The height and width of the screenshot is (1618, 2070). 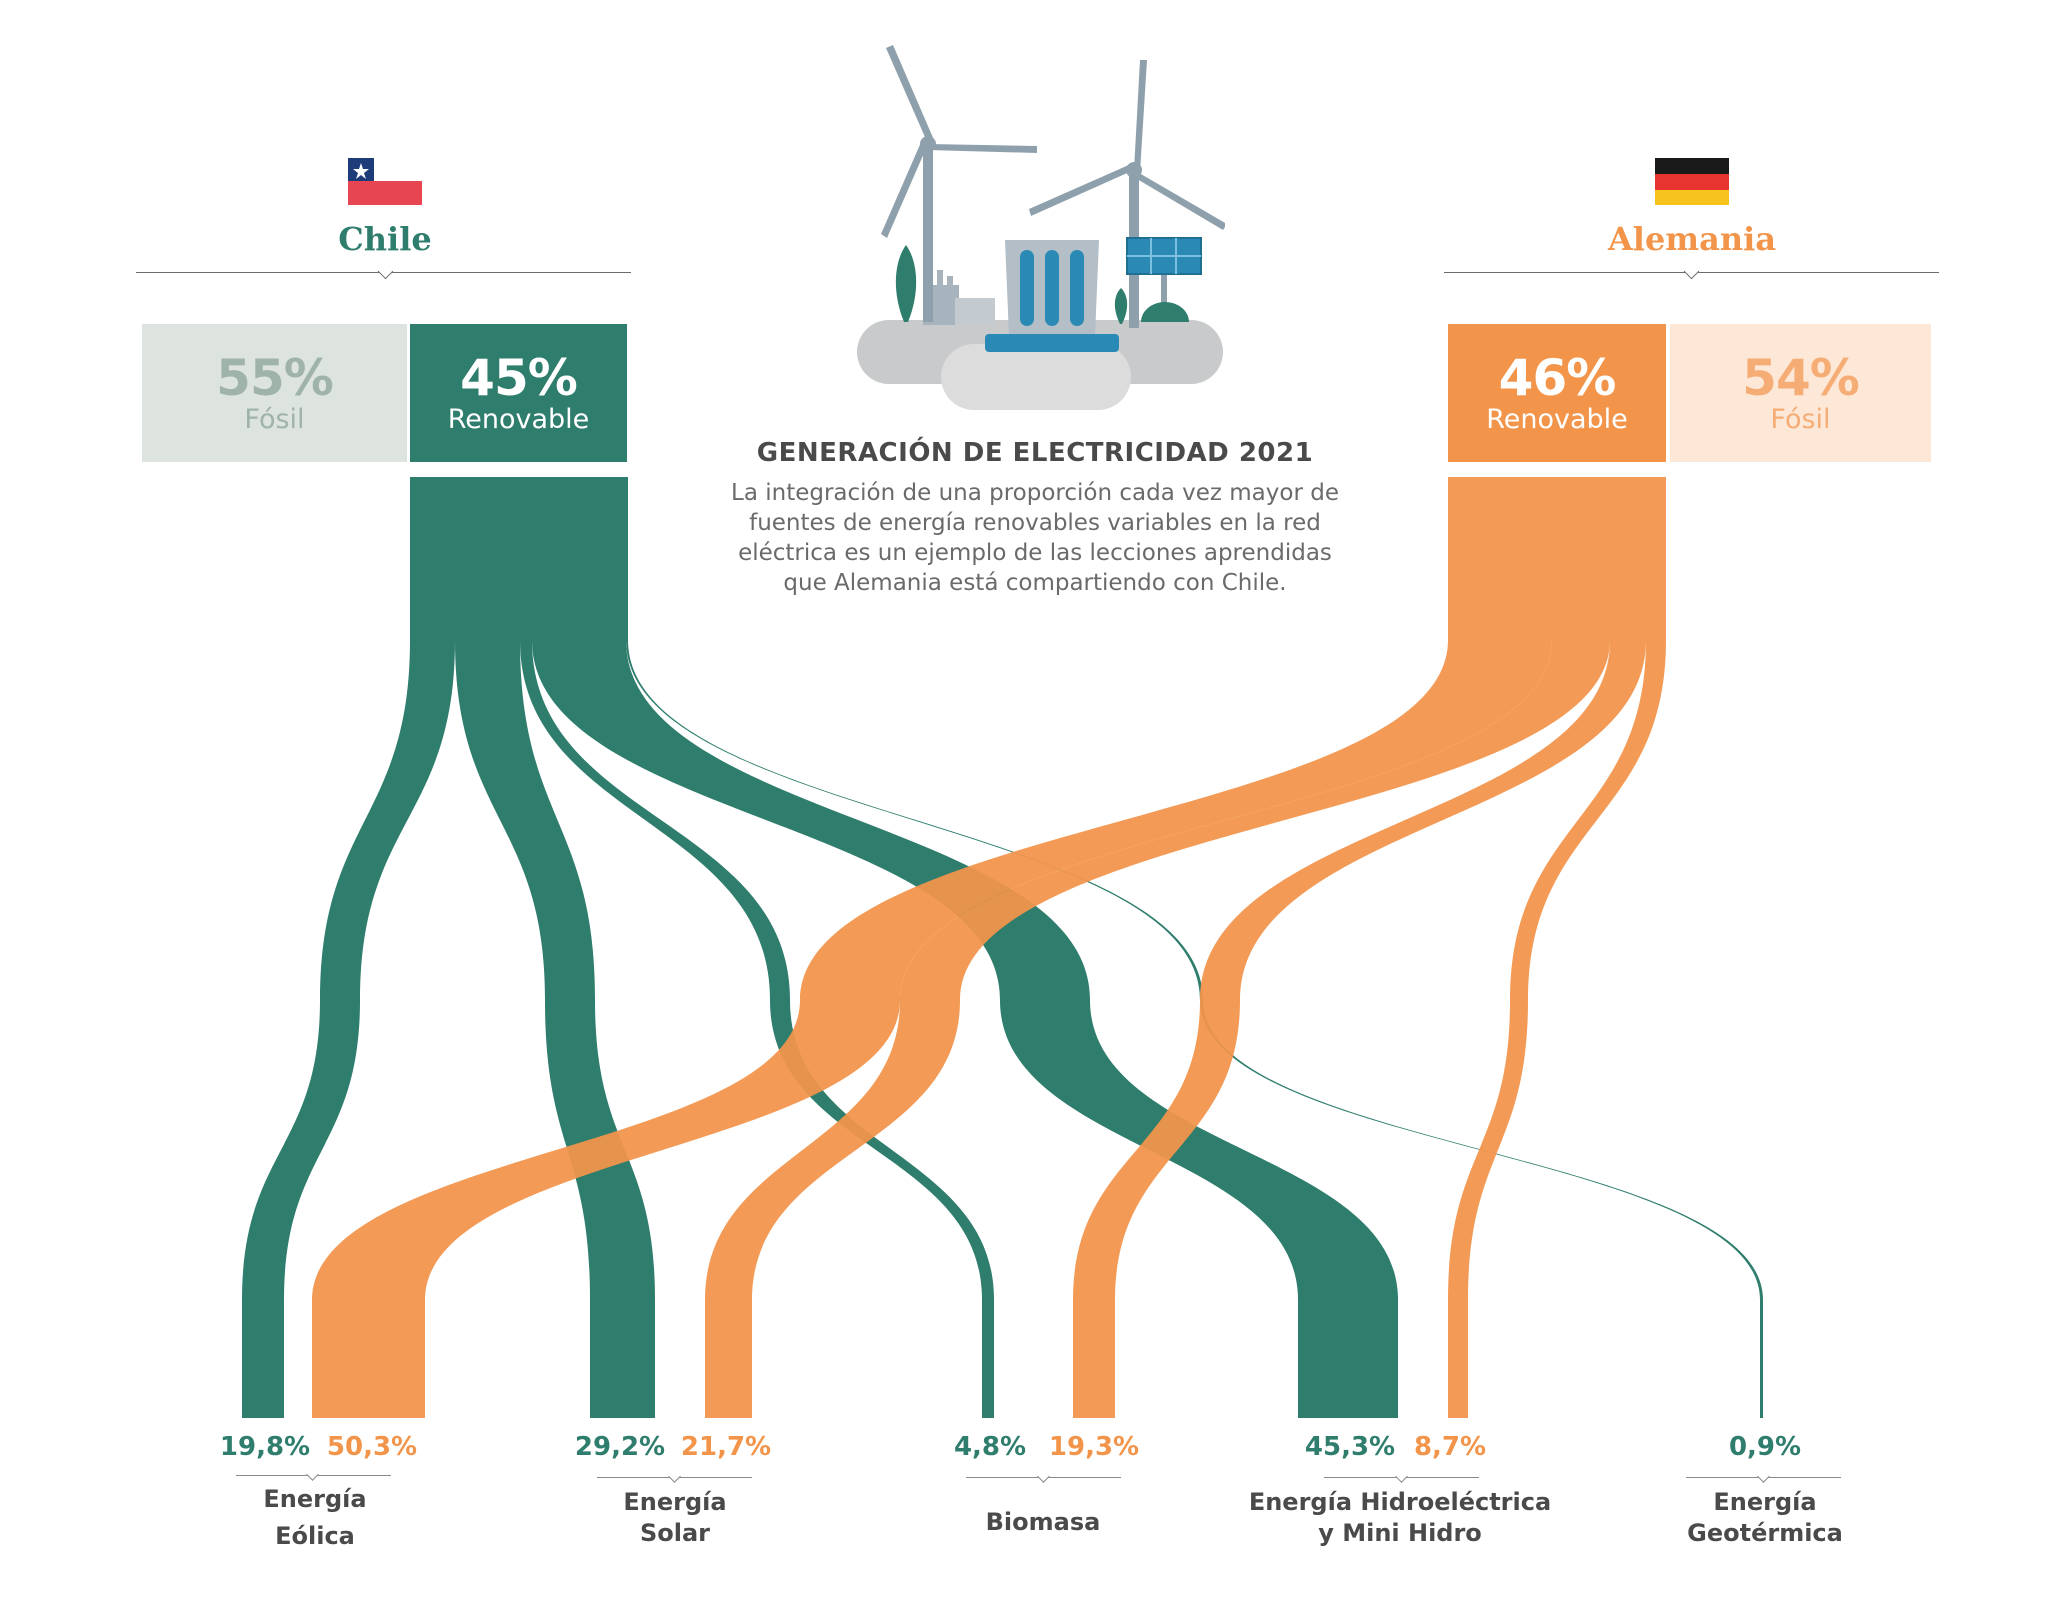 I want to click on alemania-flow-hidro, so click(x=1557, y=1029).